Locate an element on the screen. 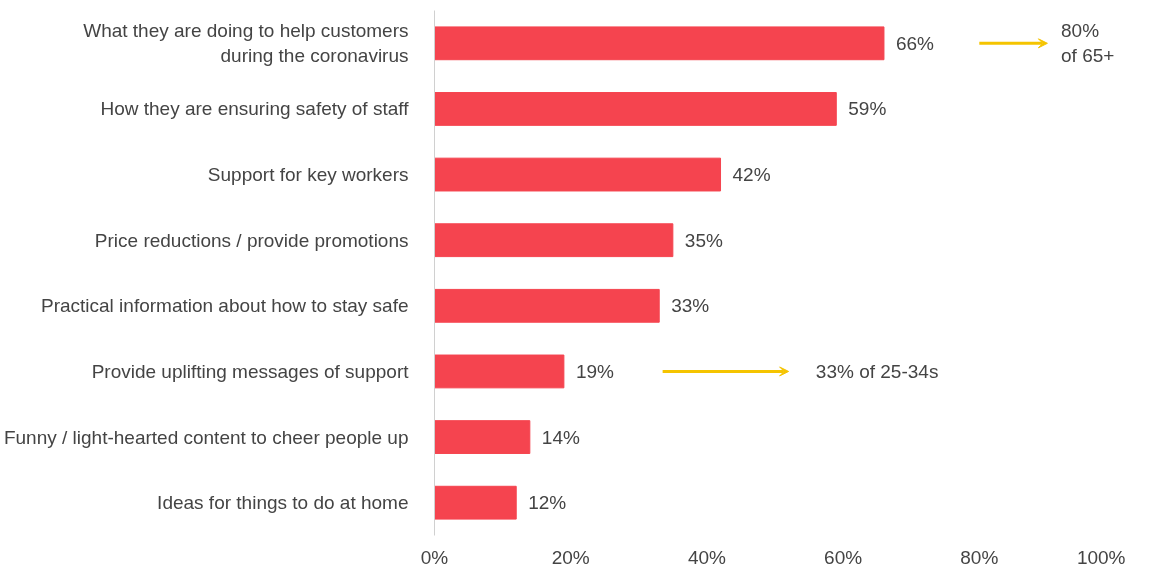  annotation: 33% of 25-34s is located at coordinates (877, 371).